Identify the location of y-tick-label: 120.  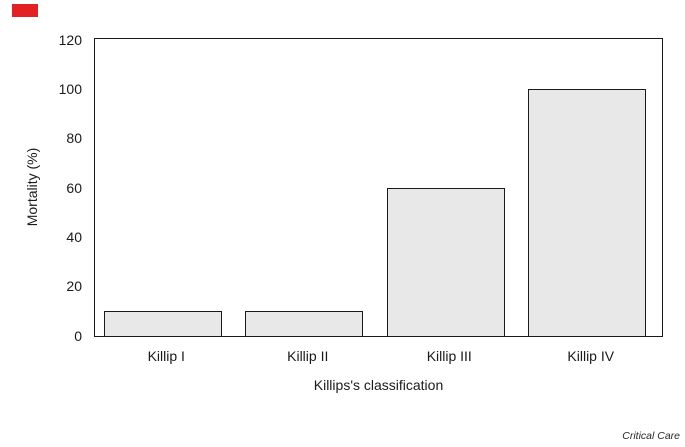
(70, 39).